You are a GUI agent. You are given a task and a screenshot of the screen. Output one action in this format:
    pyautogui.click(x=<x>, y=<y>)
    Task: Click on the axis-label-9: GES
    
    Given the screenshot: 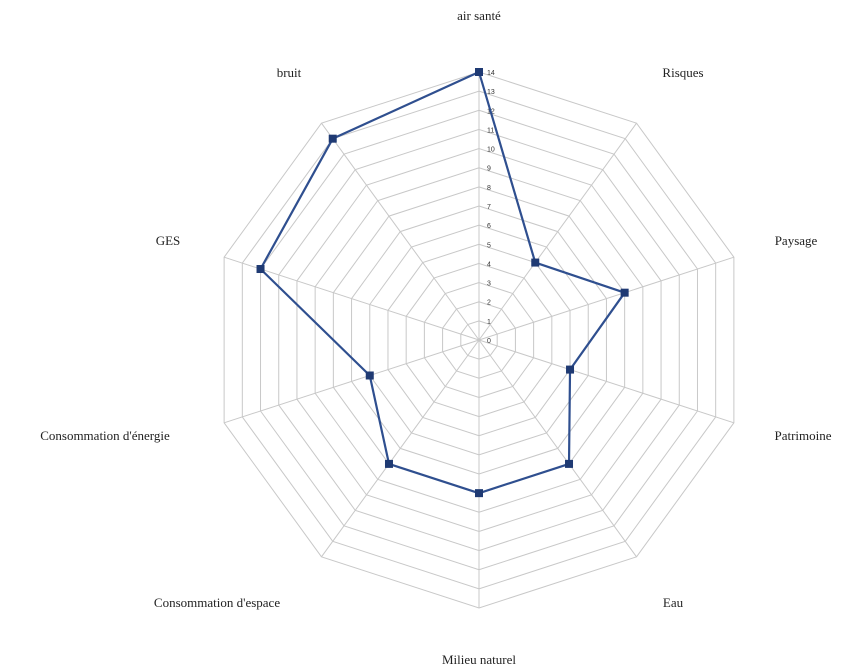 What is the action you would take?
    pyautogui.click(x=168, y=240)
    